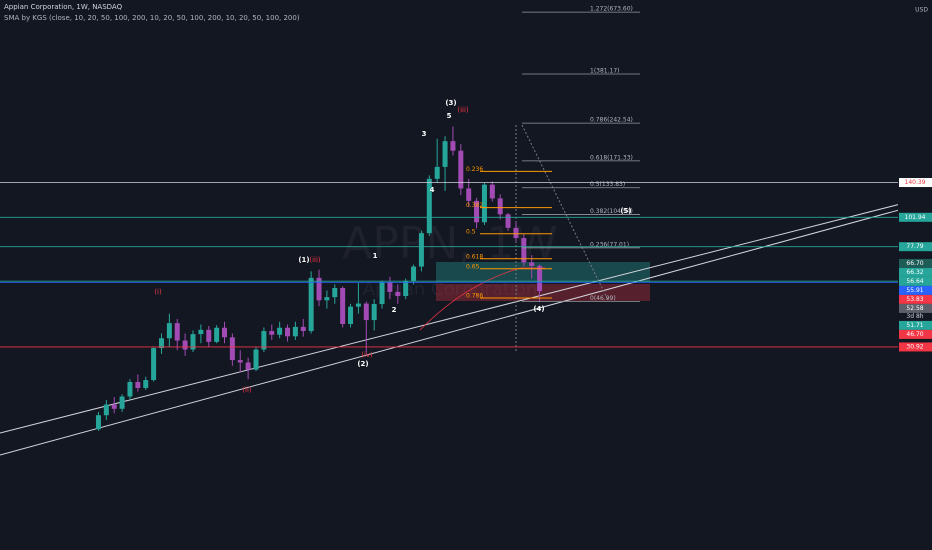  What do you see at coordinates (605, 70) in the screenshot?
I see `fib-label: 1(381.17)` at bounding box center [605, 70].